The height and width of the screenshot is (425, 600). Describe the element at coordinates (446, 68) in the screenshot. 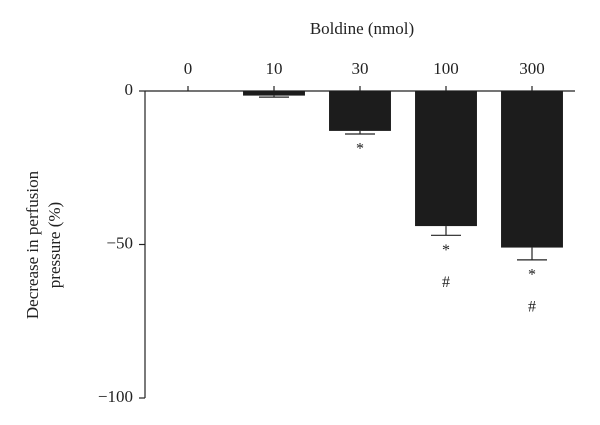

I see `x-tick-label: 100` at that location.